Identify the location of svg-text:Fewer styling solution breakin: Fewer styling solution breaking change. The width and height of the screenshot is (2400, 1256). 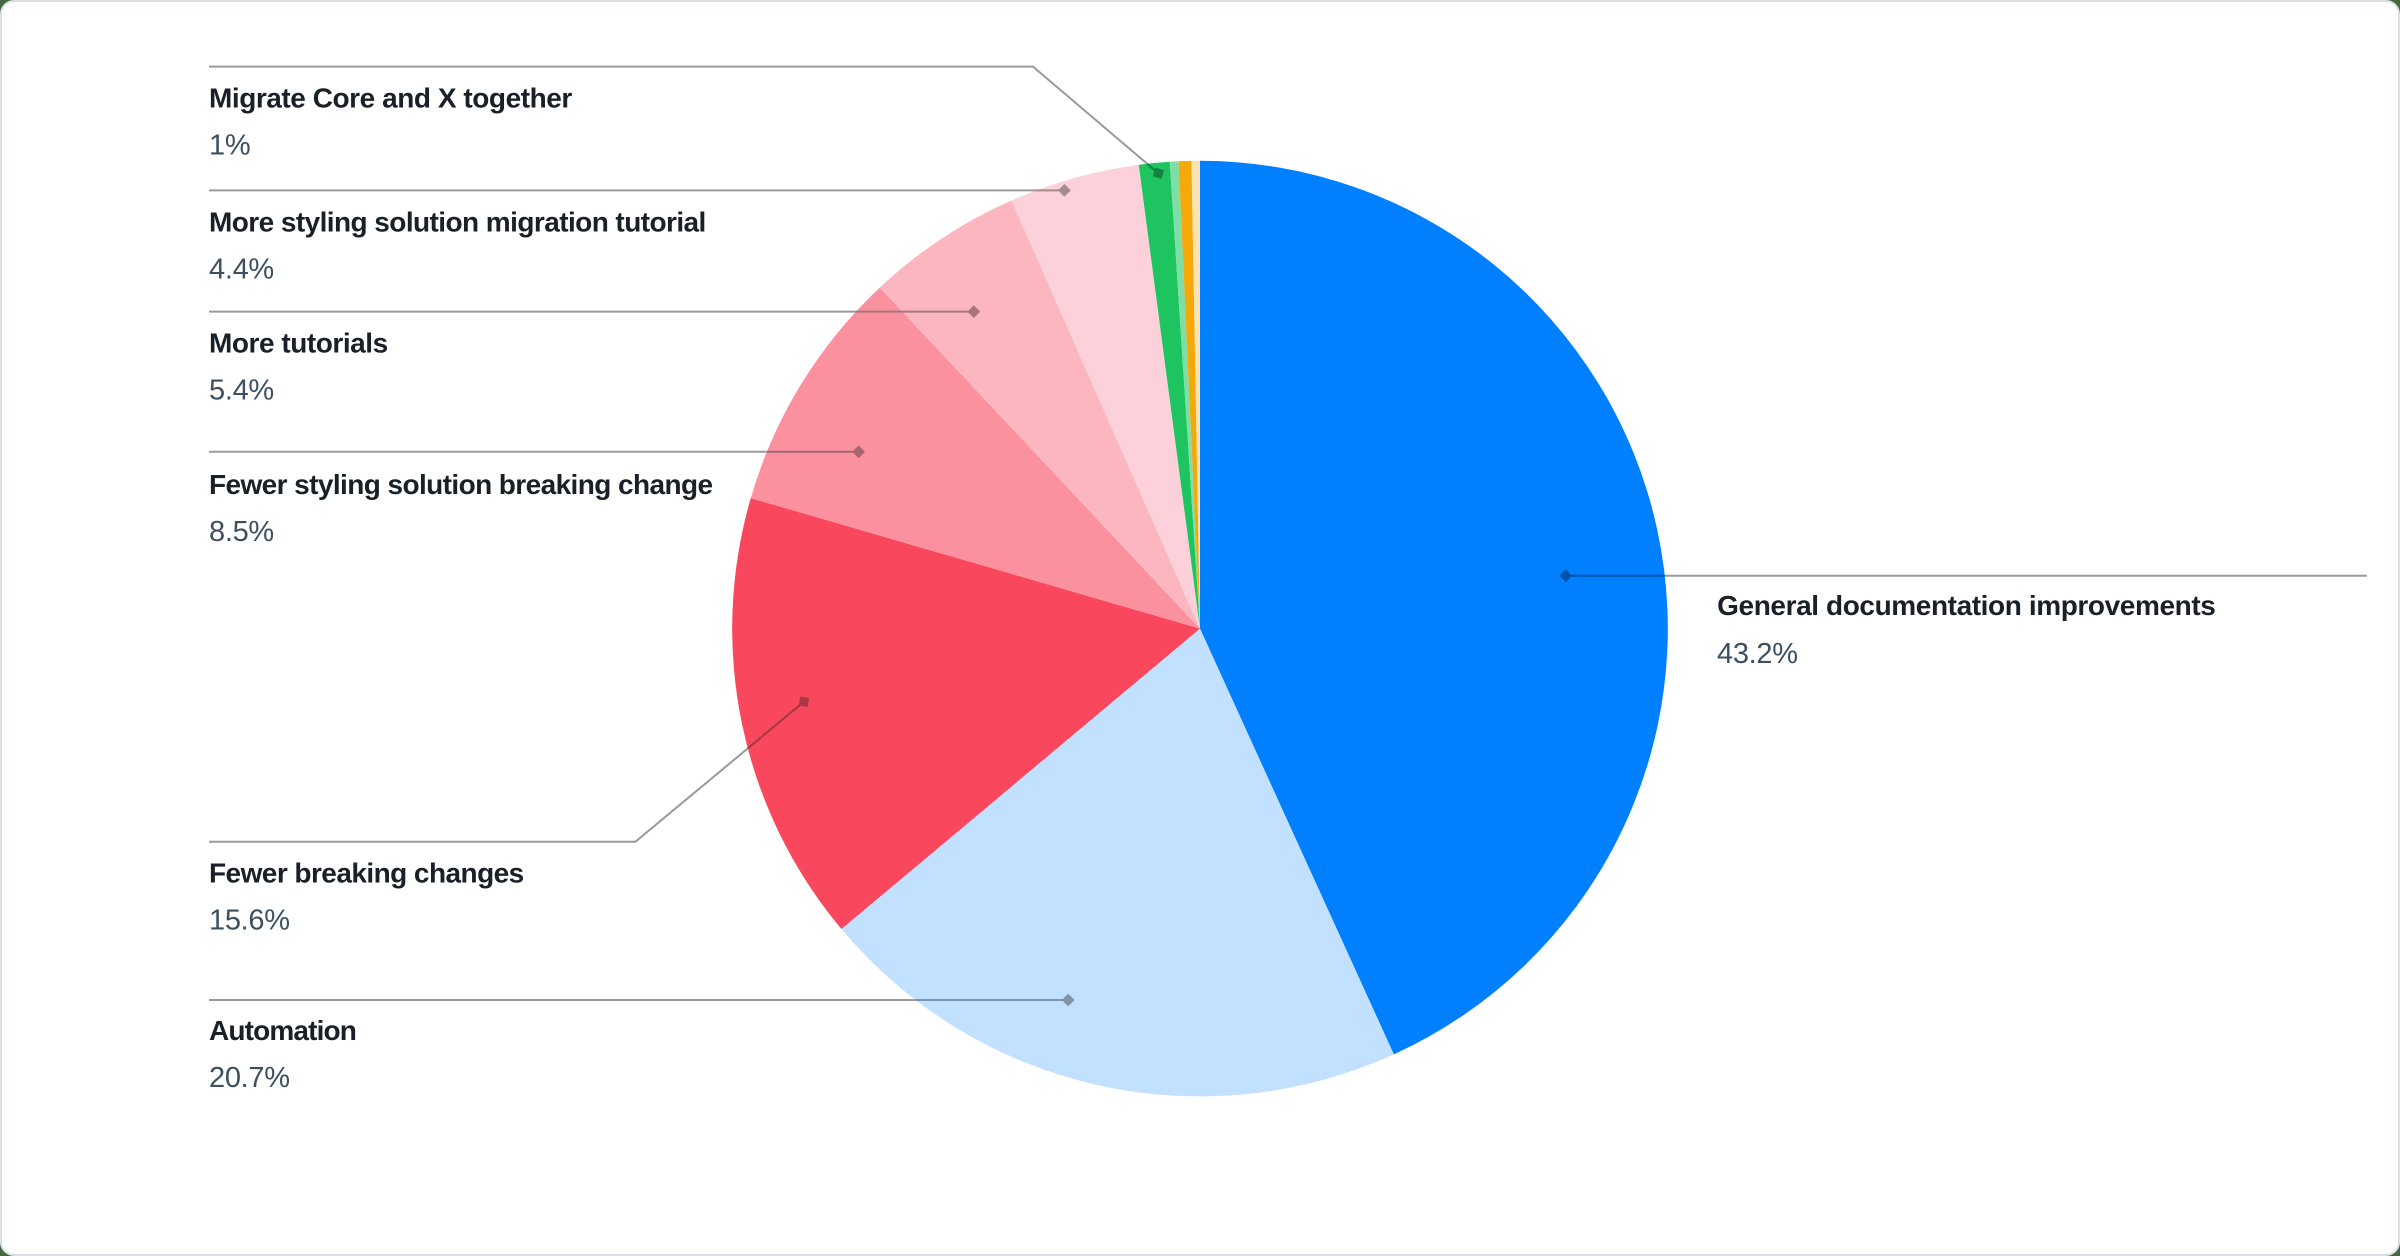
(460, 484).